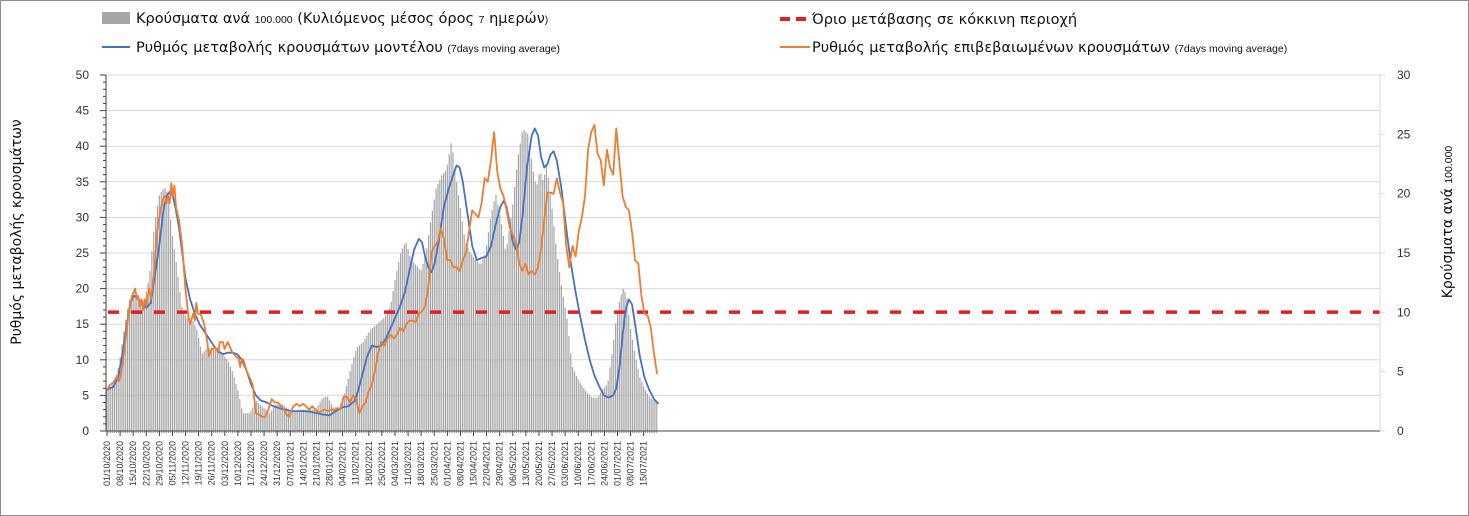 This screenshot has height=516, width=1469. I want to click on x-tick-label: 01/10/2020, so click(107, 463).